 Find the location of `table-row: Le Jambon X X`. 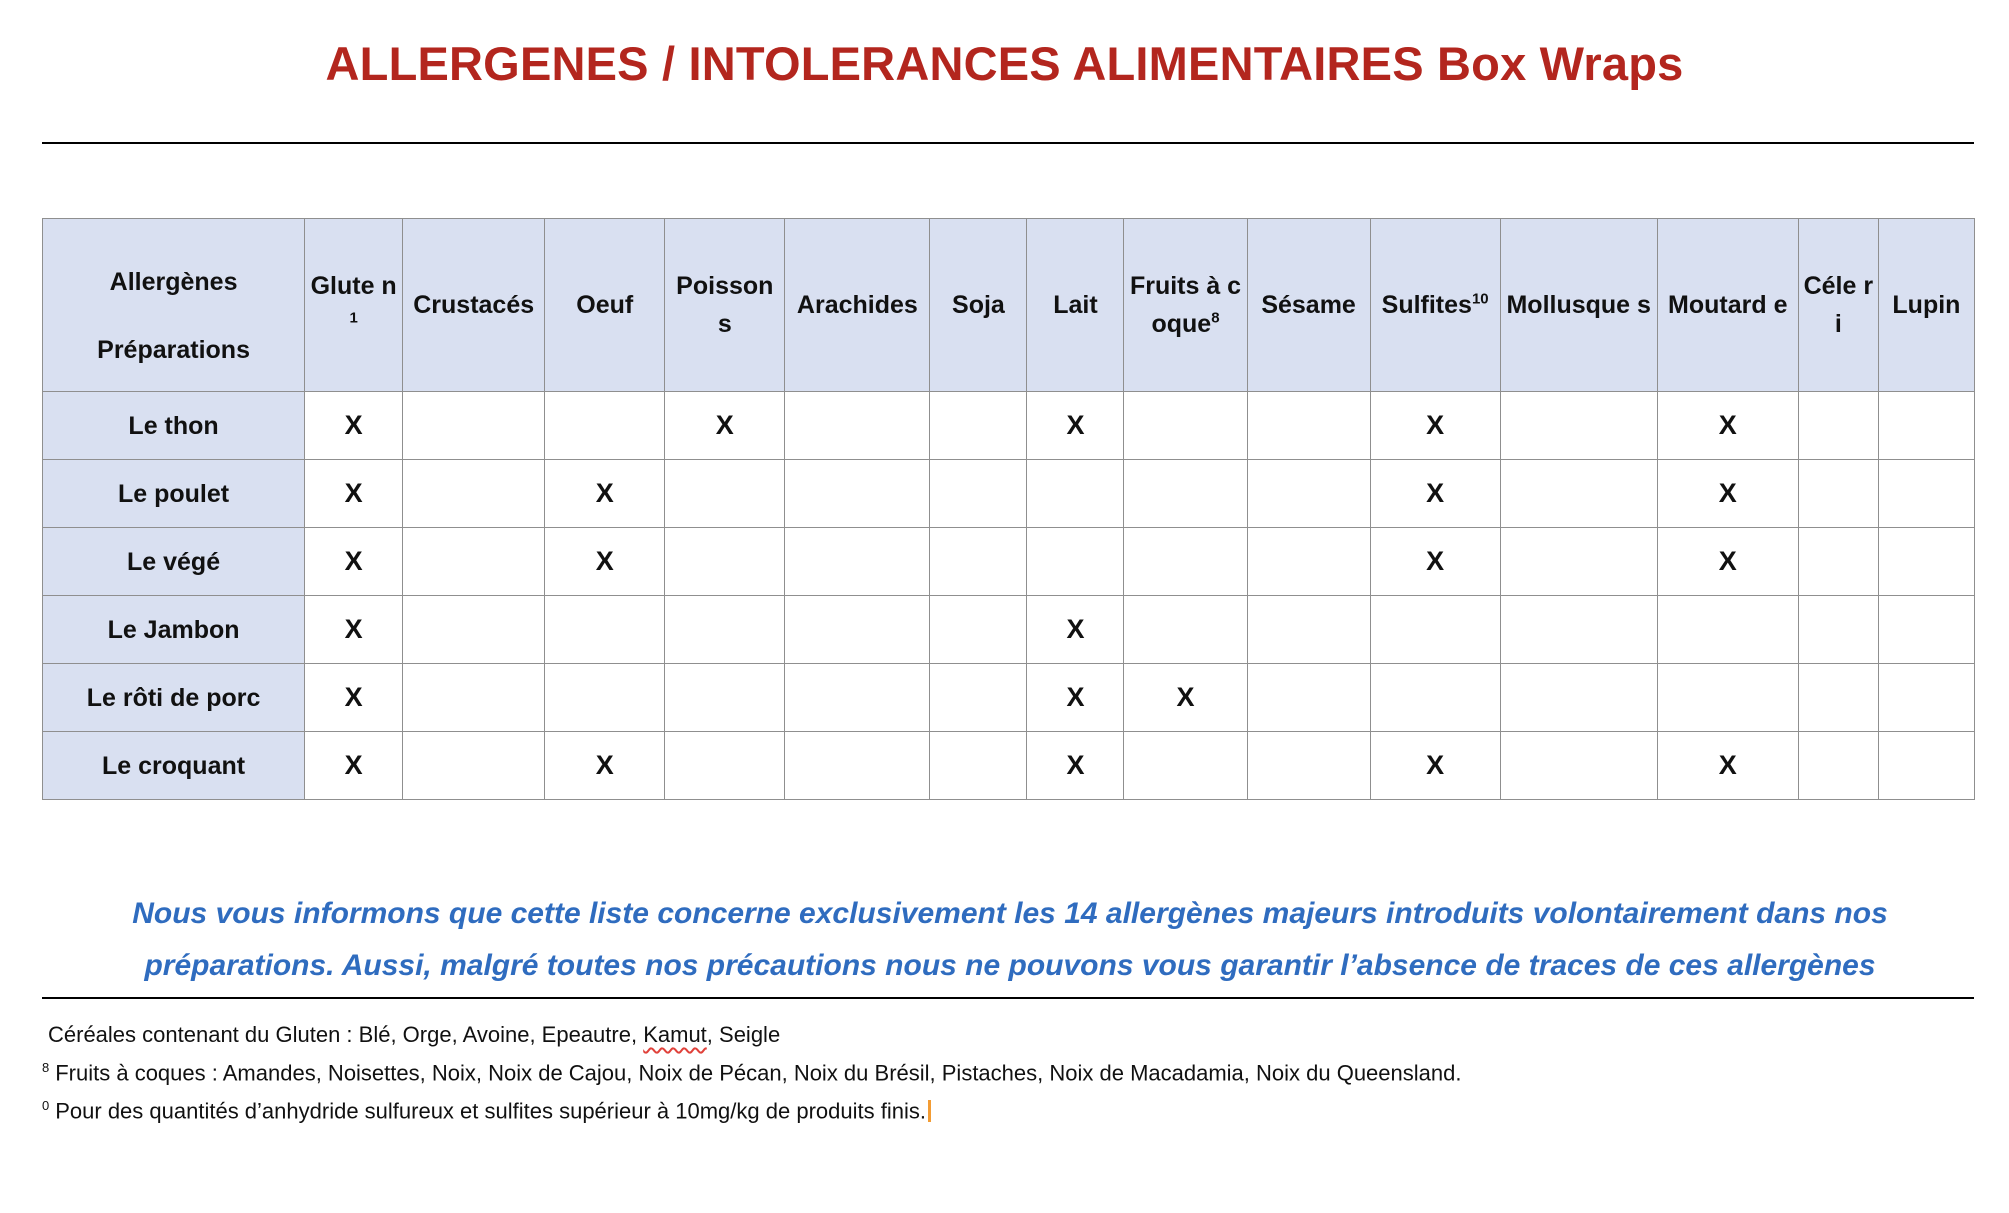

table-row: Le Jambon X X is located at coordinates (1008, 629).